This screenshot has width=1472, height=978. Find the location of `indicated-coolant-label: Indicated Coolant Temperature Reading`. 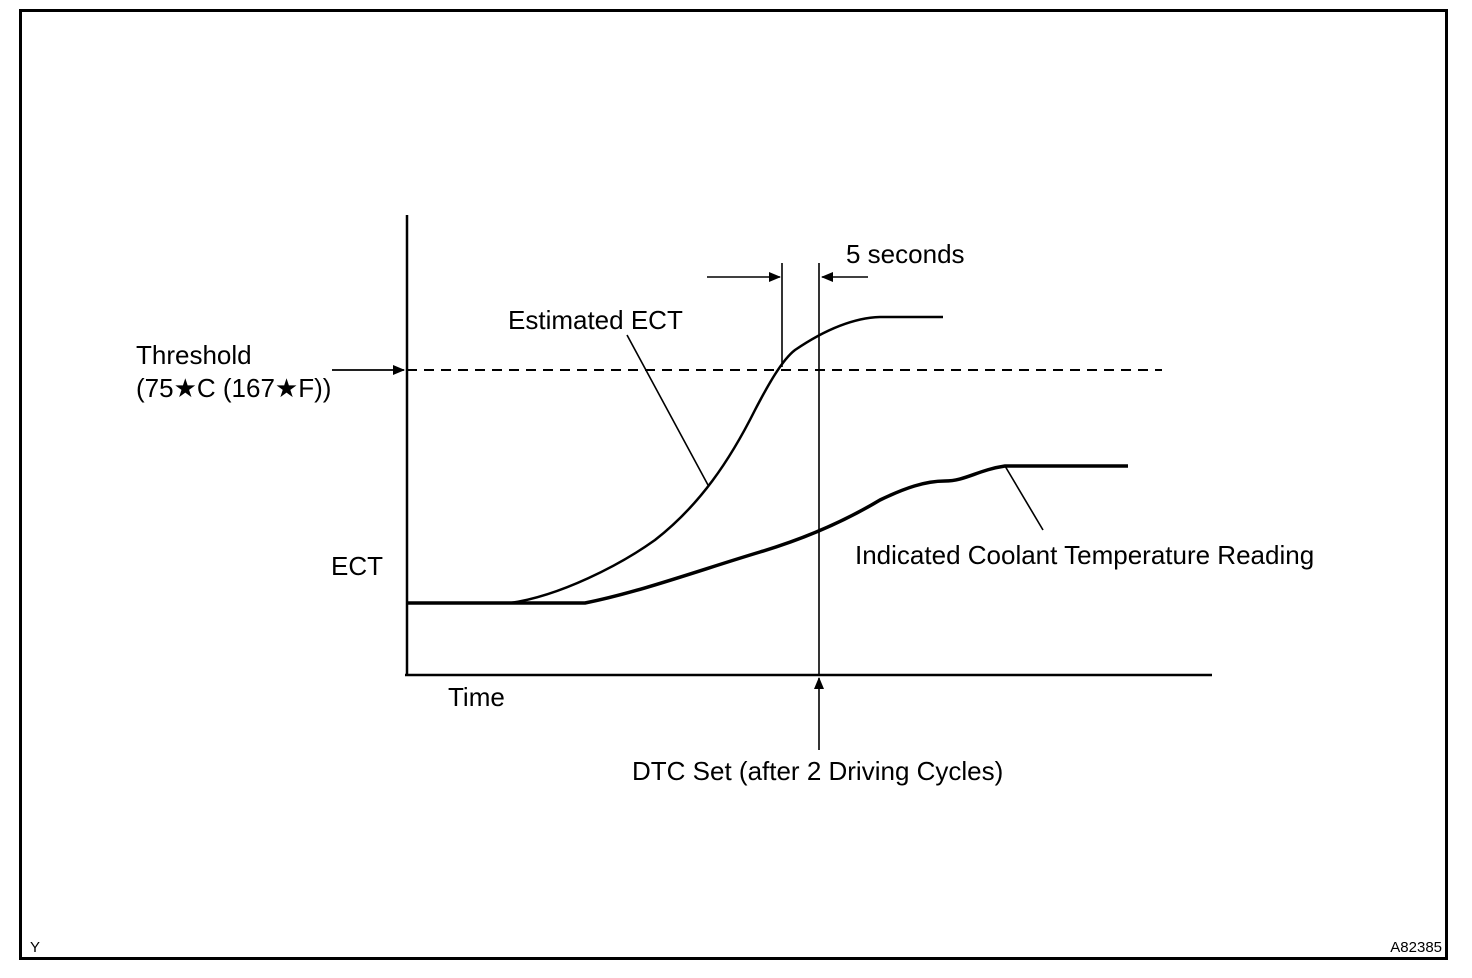

indicated-coolant-label: Indicated Coolant Temperature Reading is located at coordinates (1084, 555).